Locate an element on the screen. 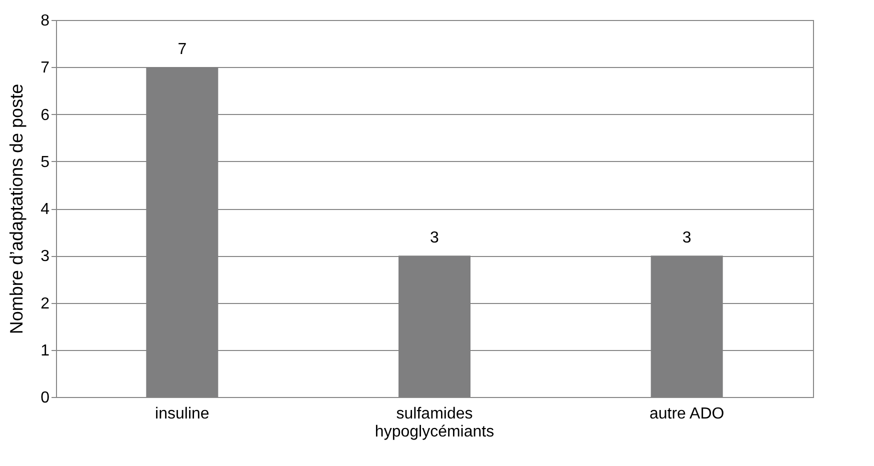 The height and width of the screenshot is (466, 874). x-tick-label: insuline is located at coordinates (182, 414).